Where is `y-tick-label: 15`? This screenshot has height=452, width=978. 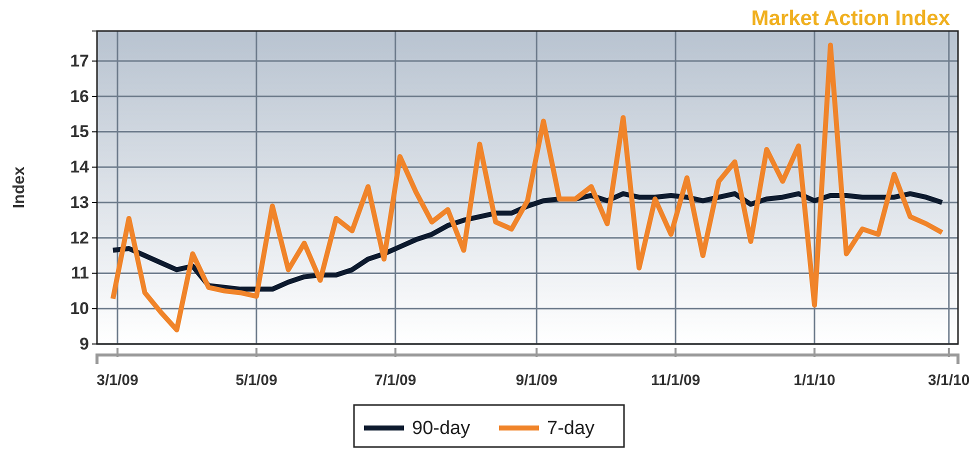 y-tick-label: 15 is located at coordinates (79, 132).